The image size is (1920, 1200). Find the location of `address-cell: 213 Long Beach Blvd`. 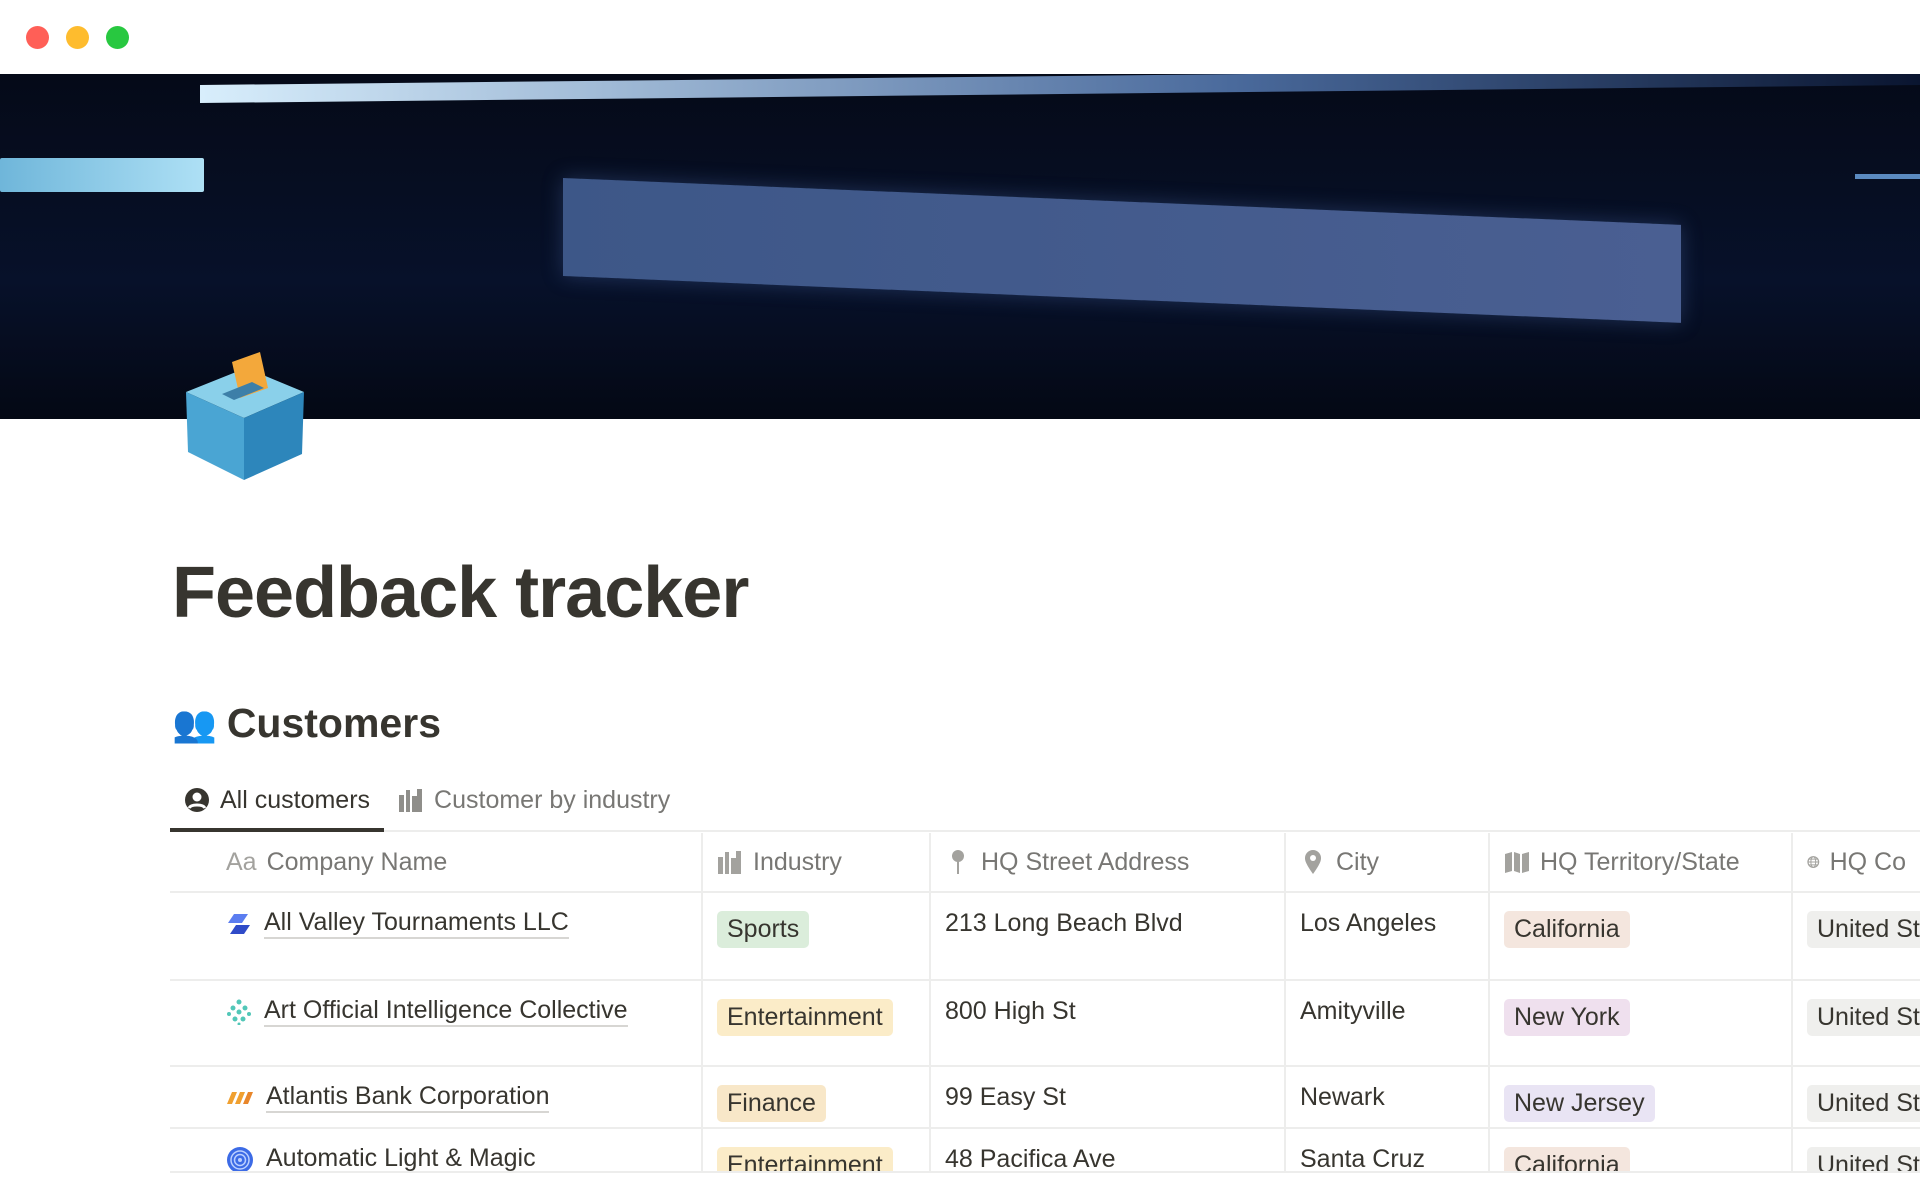

address-cell: 213 Long Beach Blvd is located at coordinates (1108, 936).